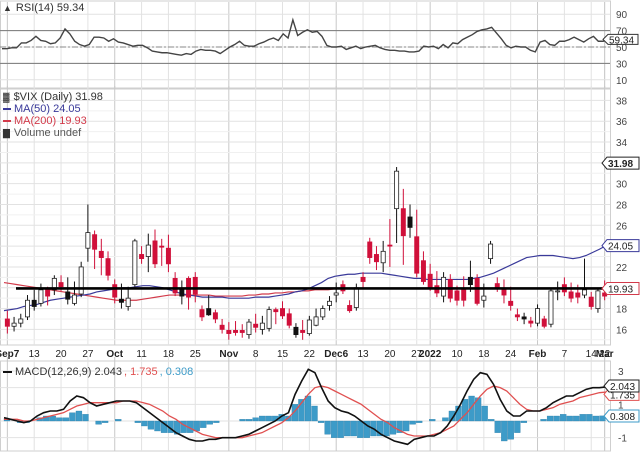 The height and width of the screenshot is (453, 640). What do you see at coordinates (622, 122) in the screenshot?
I see `svg-text: 36` at bounding box center [622, 122].